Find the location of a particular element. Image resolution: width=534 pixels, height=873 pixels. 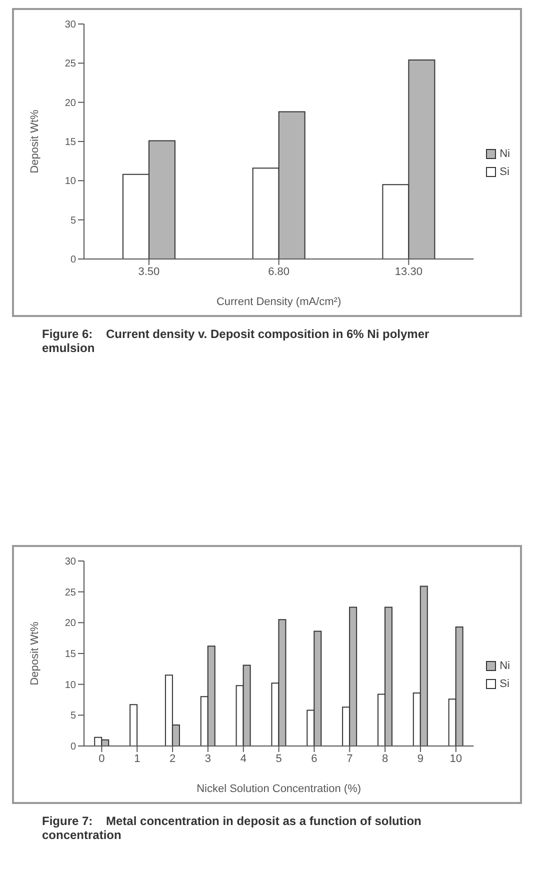

x-tick-label: 6 is located at coordinates (314, 758).